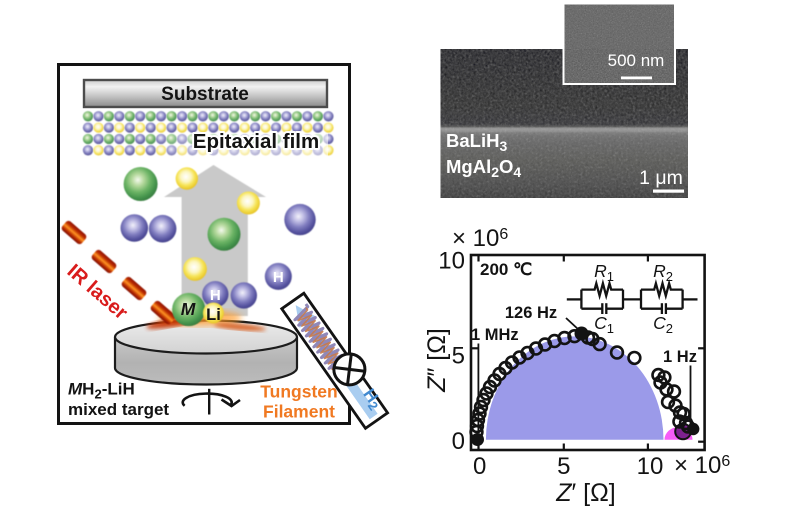  What do you see at coordinates (661, 178) in the screenshot?
I see `svg-text: 1 μm` at bounding box center [661, 178].